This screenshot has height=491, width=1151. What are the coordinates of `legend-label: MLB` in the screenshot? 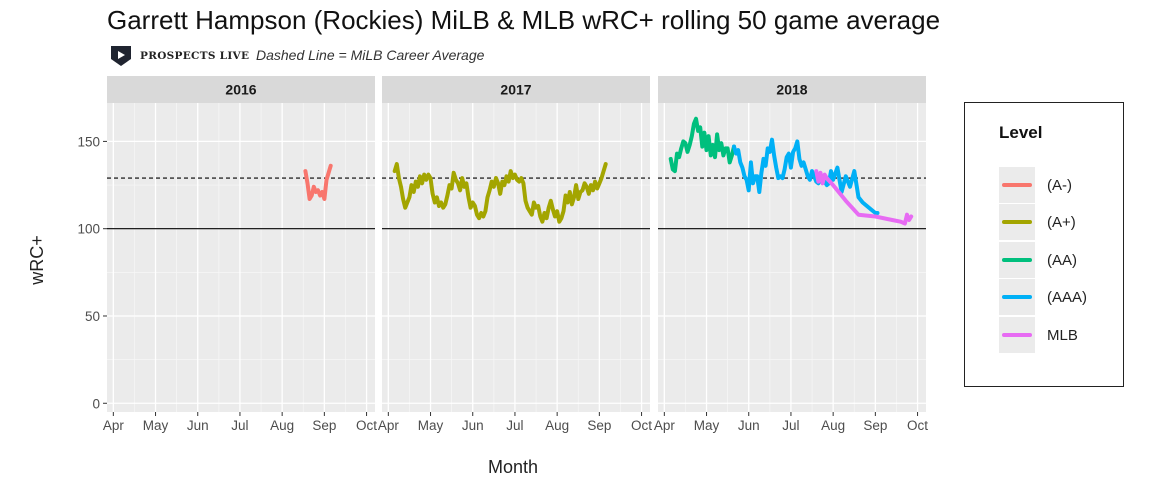 It's located at (1062, 335).